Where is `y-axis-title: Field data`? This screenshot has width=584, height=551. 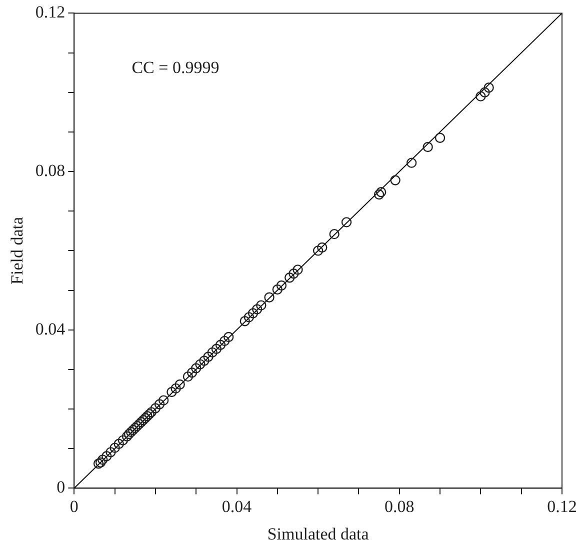 y-axis-title: Field data is located at coordinates (17, 250).